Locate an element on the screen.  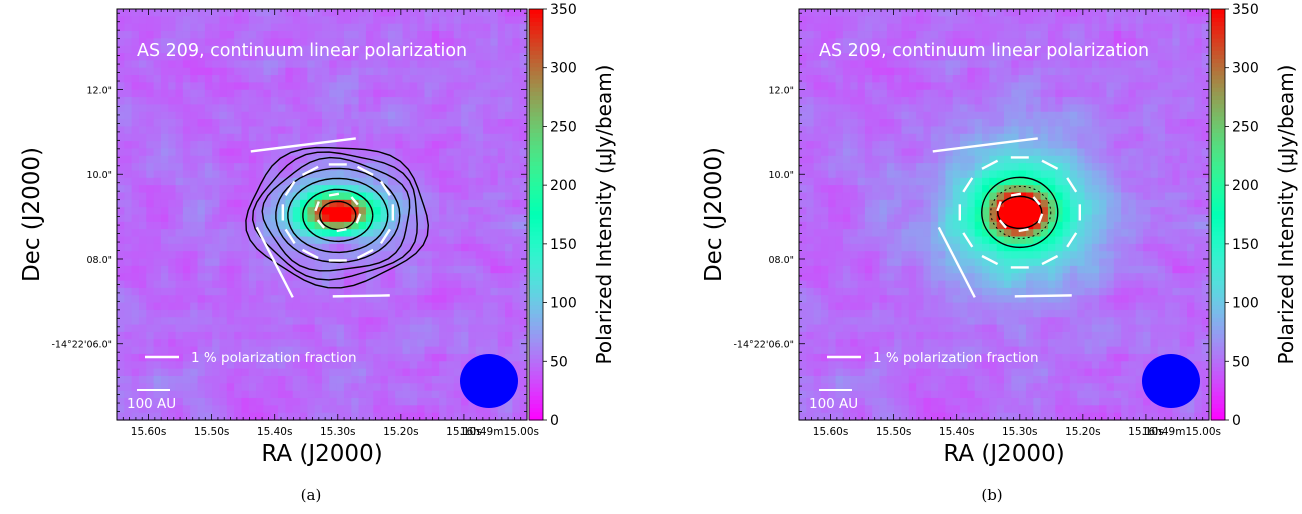
legend-label: 1 % polarization fraction is located at coordinates (274, 358).